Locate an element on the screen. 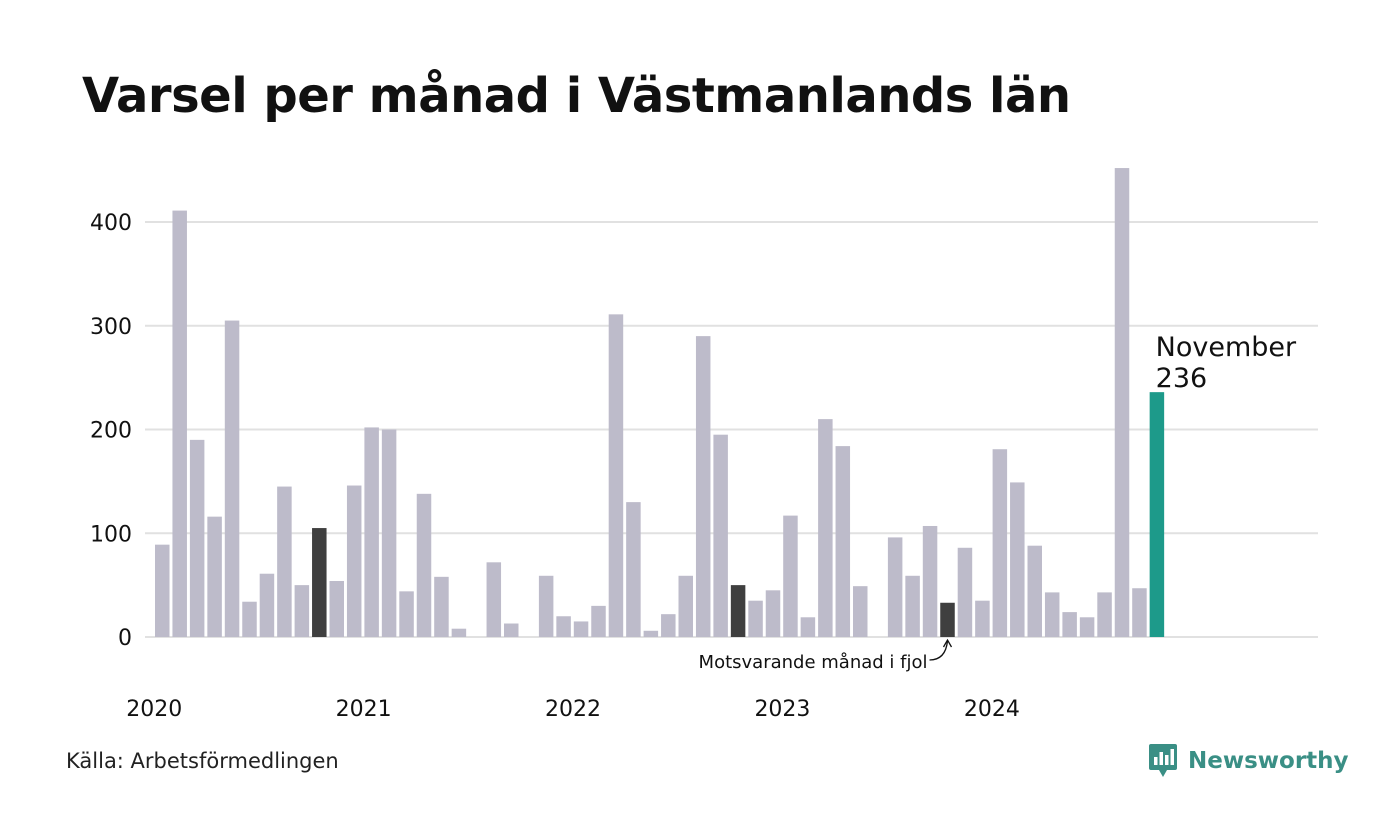 The height and width of the screenshot is (840, 1400). source-label: Källa: Arbetsförmedlingen is located at coordinates (202, 761).